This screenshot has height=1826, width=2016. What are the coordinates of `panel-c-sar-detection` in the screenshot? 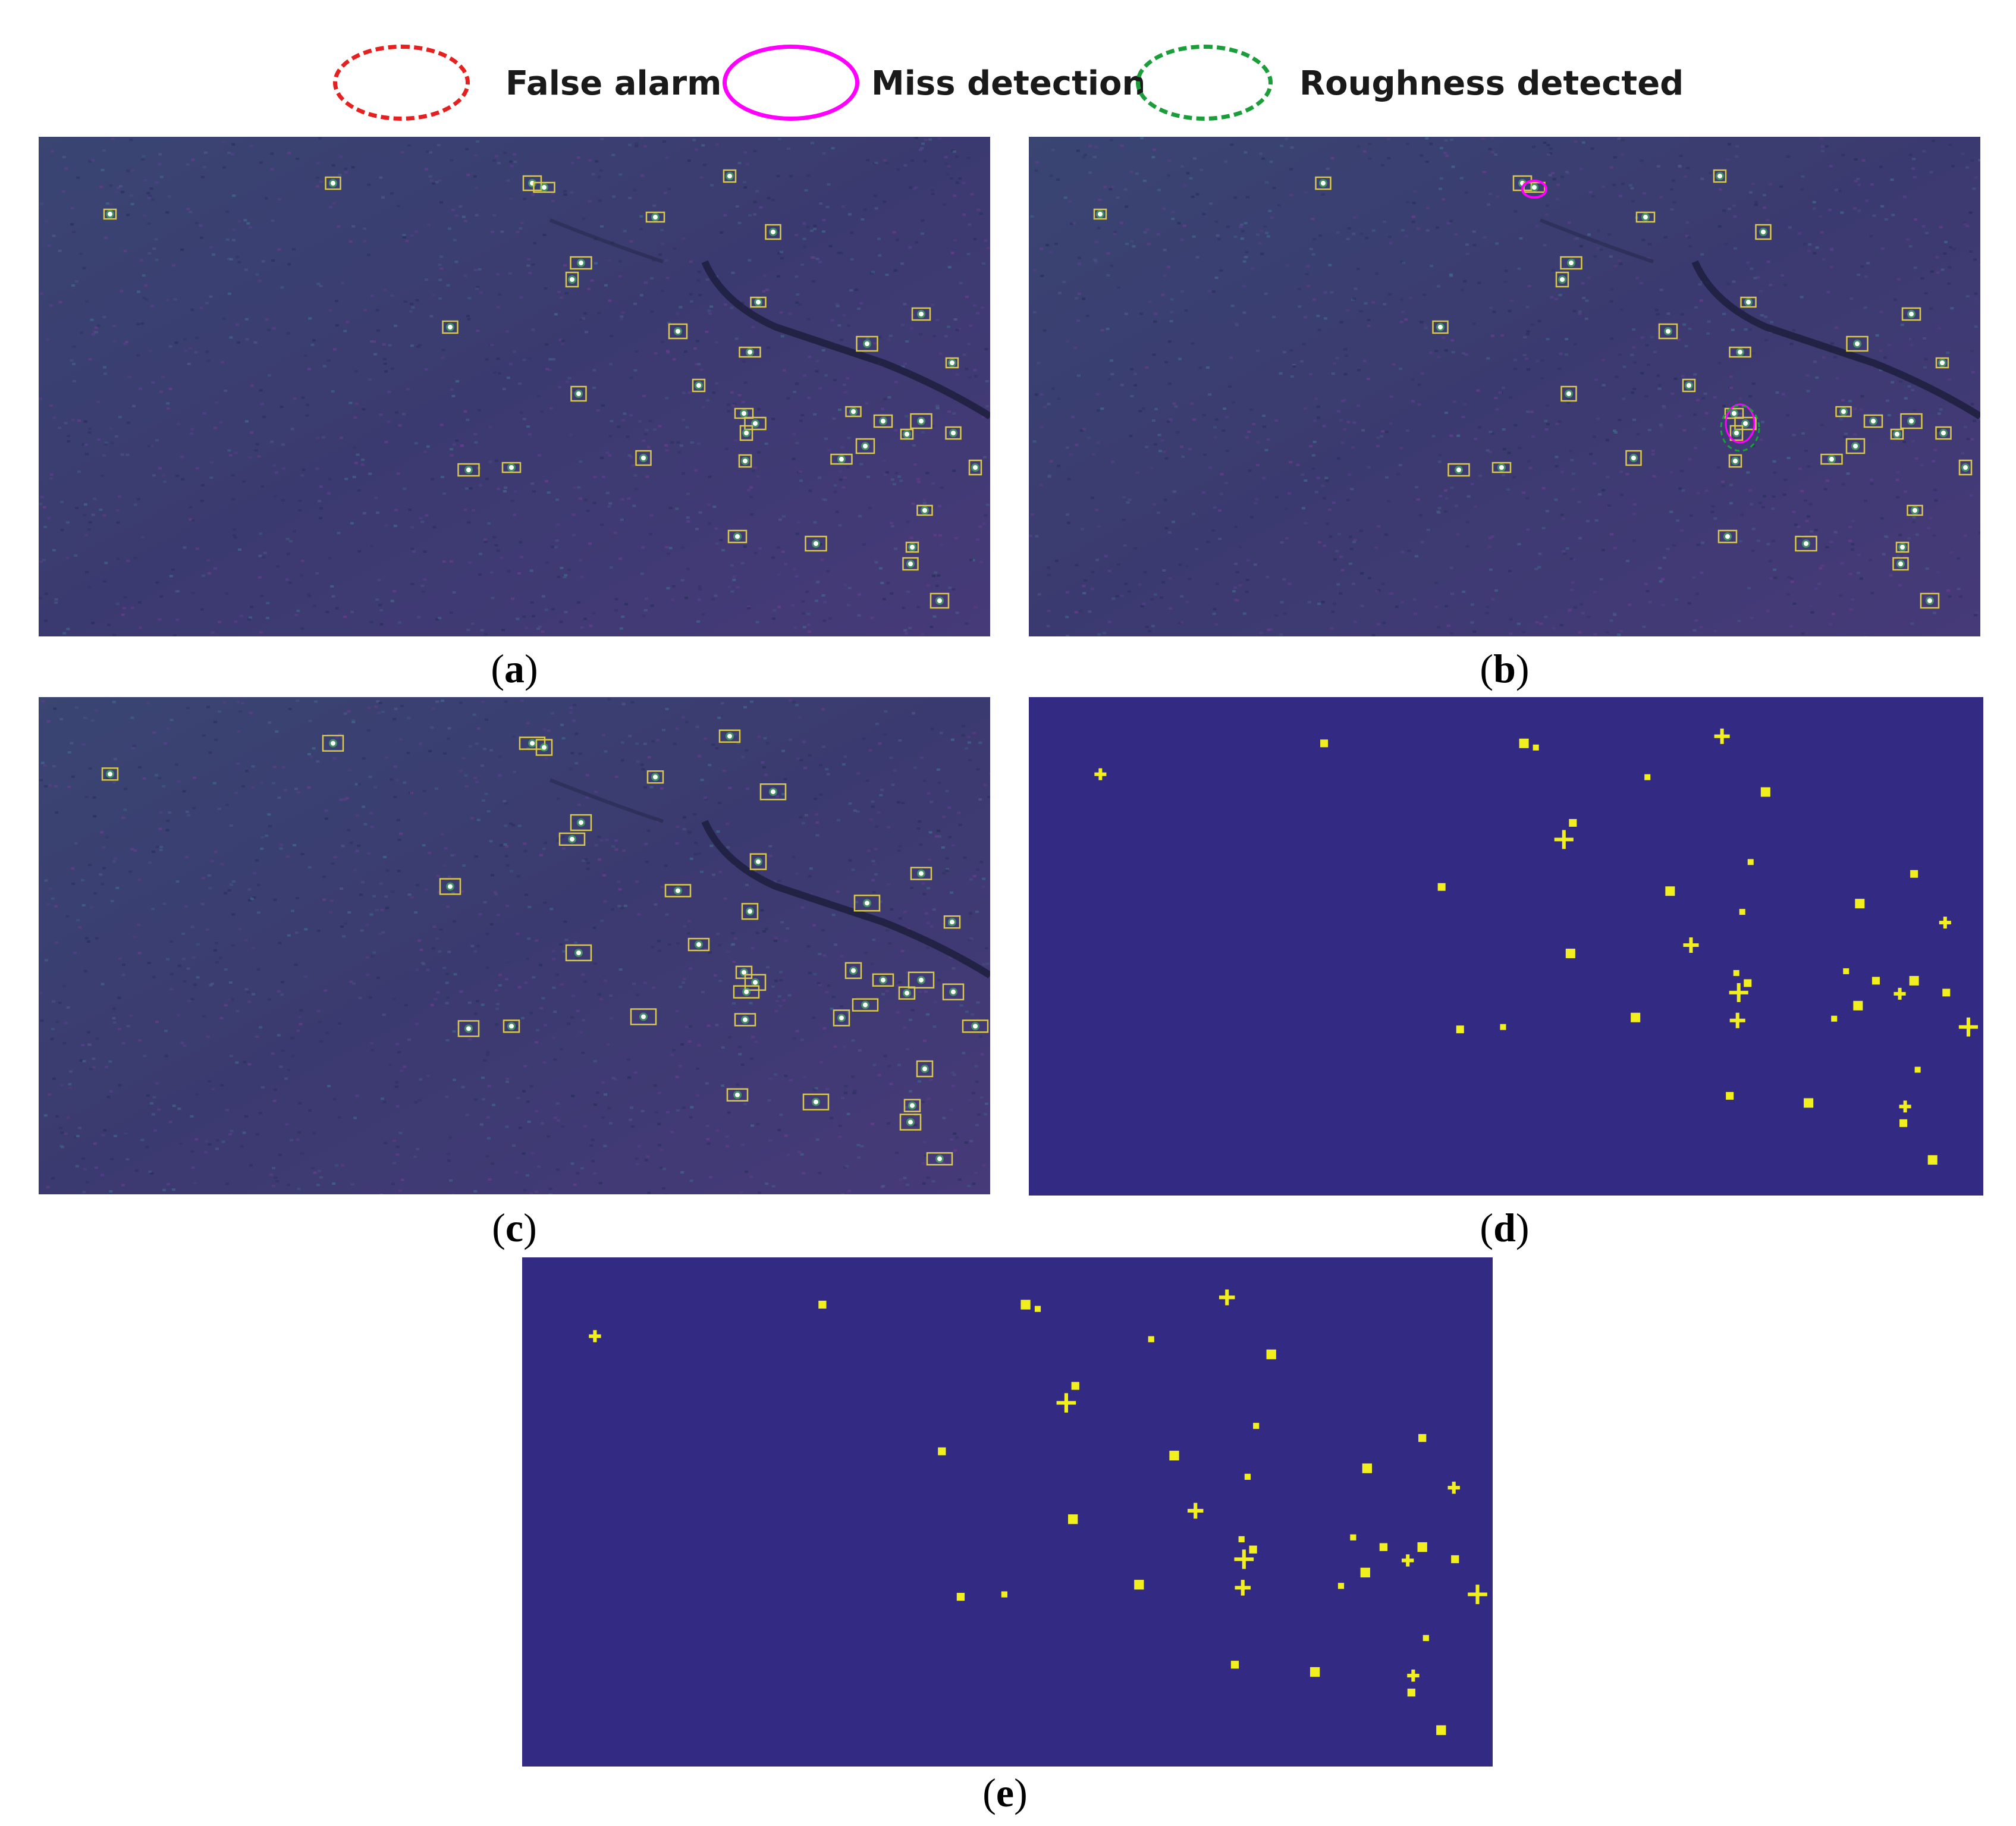 It's located at (514, 945).